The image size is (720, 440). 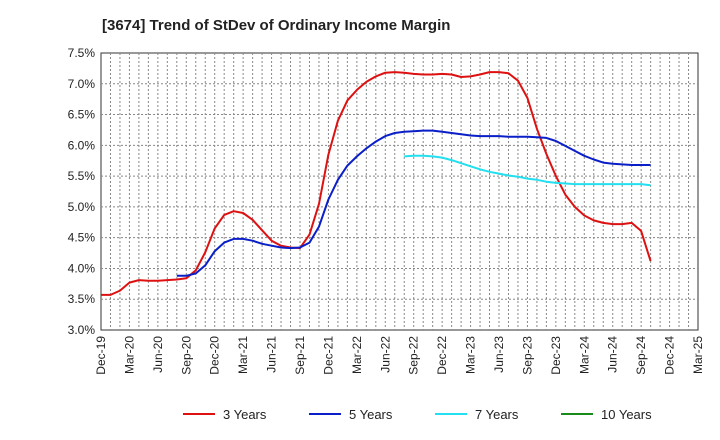 I want to click on x-tick-label: Jun-21, so click(x=272, y=354).